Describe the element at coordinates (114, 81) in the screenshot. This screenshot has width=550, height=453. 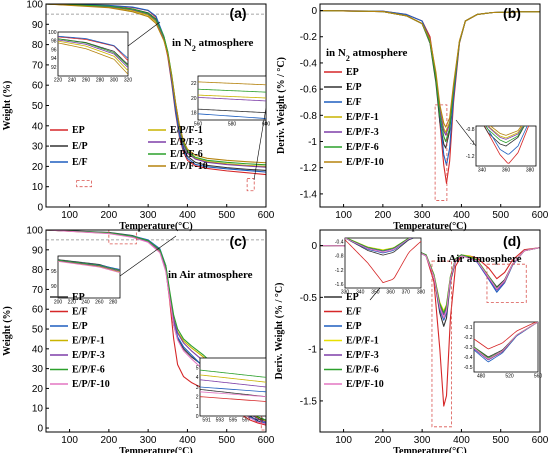
I see `inset-x-tick-label: 300` at that location.